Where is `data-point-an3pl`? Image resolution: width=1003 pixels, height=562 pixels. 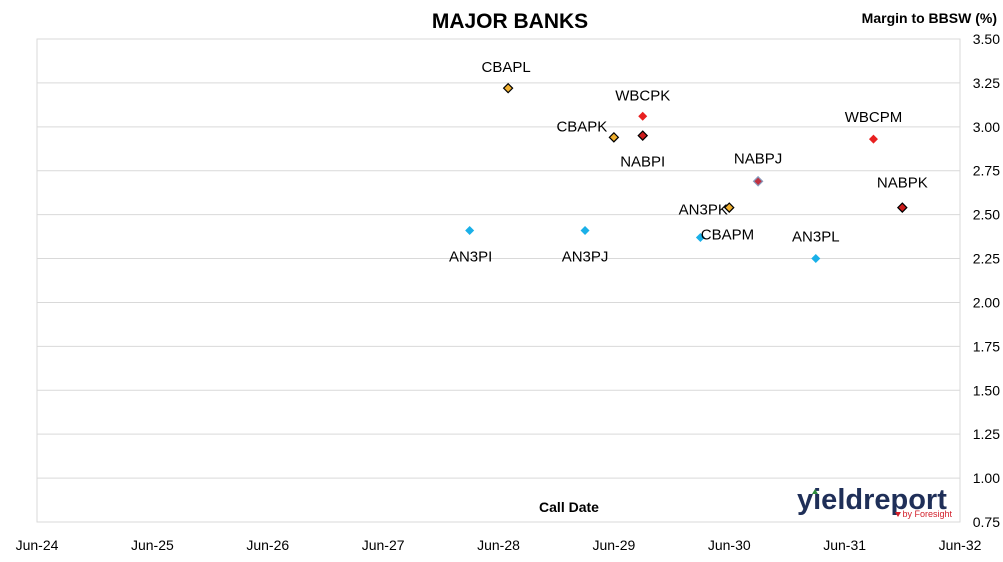 data-point-an3pl is located at coordinates (816, 259).